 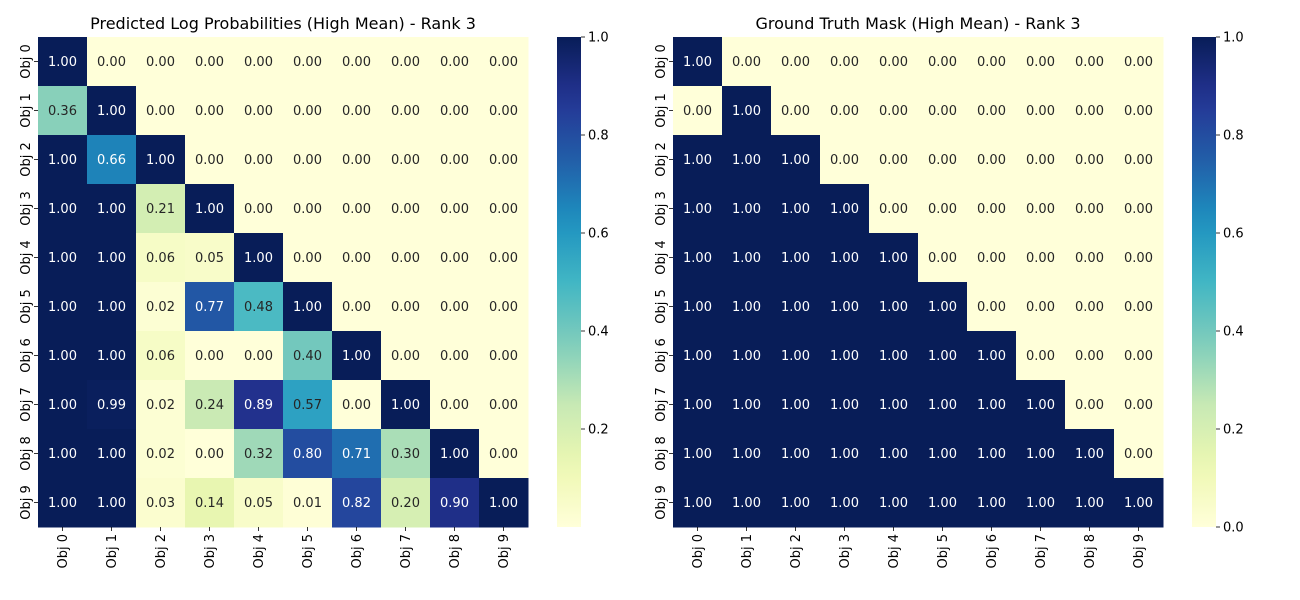 What do you see at coordinates (26, 257) in the screenshot?
I see `y-tick-label: Obj 4` at bounding box center [26, 257].